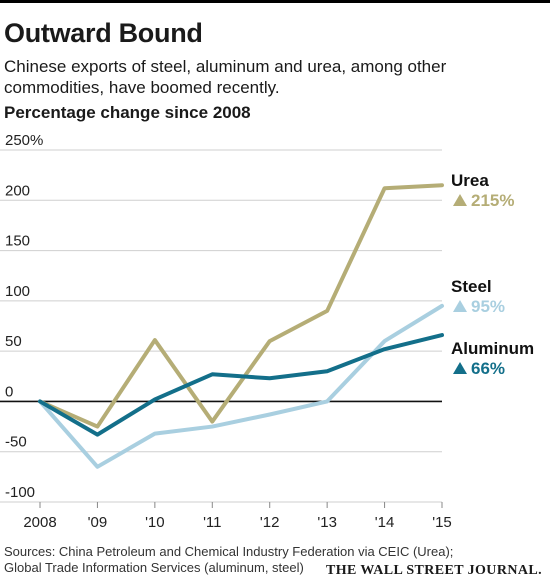 This screenshot has width=550, height=585. I want to click on y-tick-label: 150, so click(17, 241).